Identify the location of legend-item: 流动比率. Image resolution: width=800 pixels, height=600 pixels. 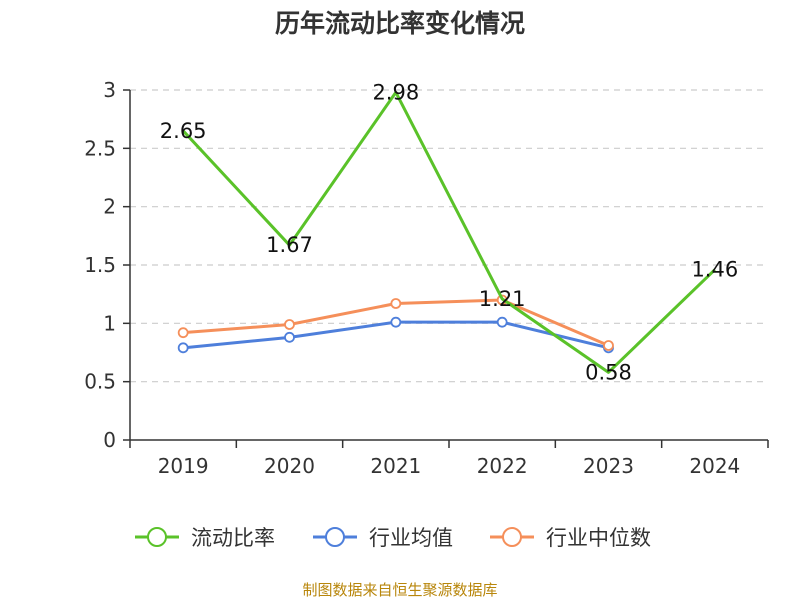
(205, 538).